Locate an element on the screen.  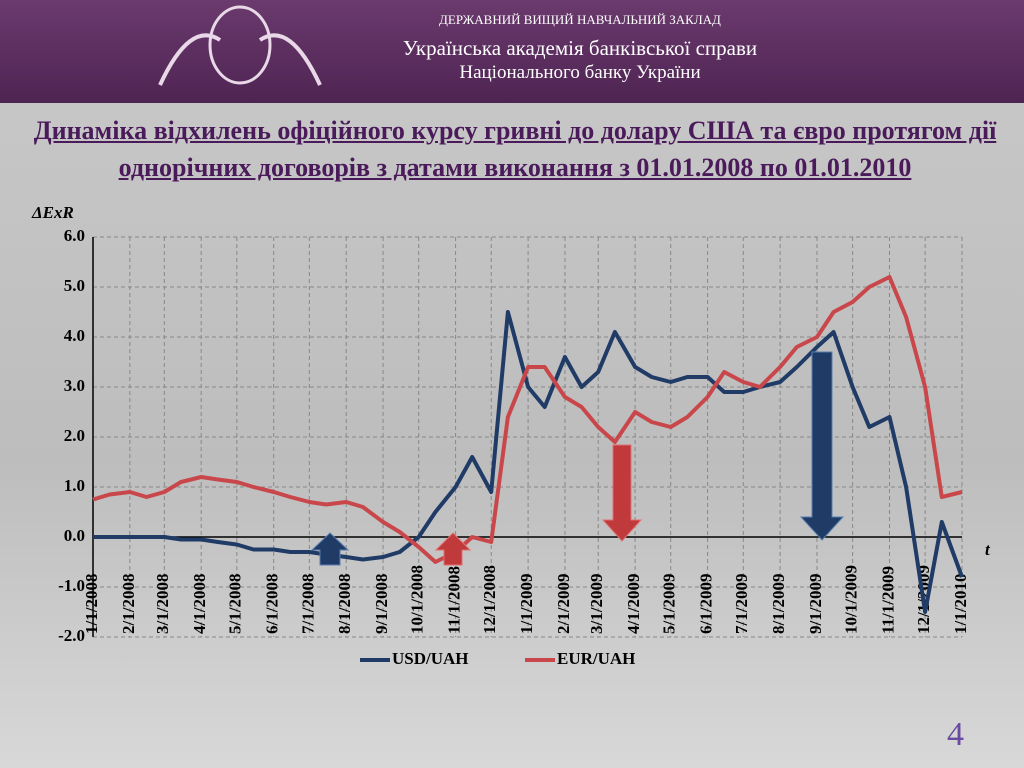
x-axis-label: t is located at coordinates (988, 549).